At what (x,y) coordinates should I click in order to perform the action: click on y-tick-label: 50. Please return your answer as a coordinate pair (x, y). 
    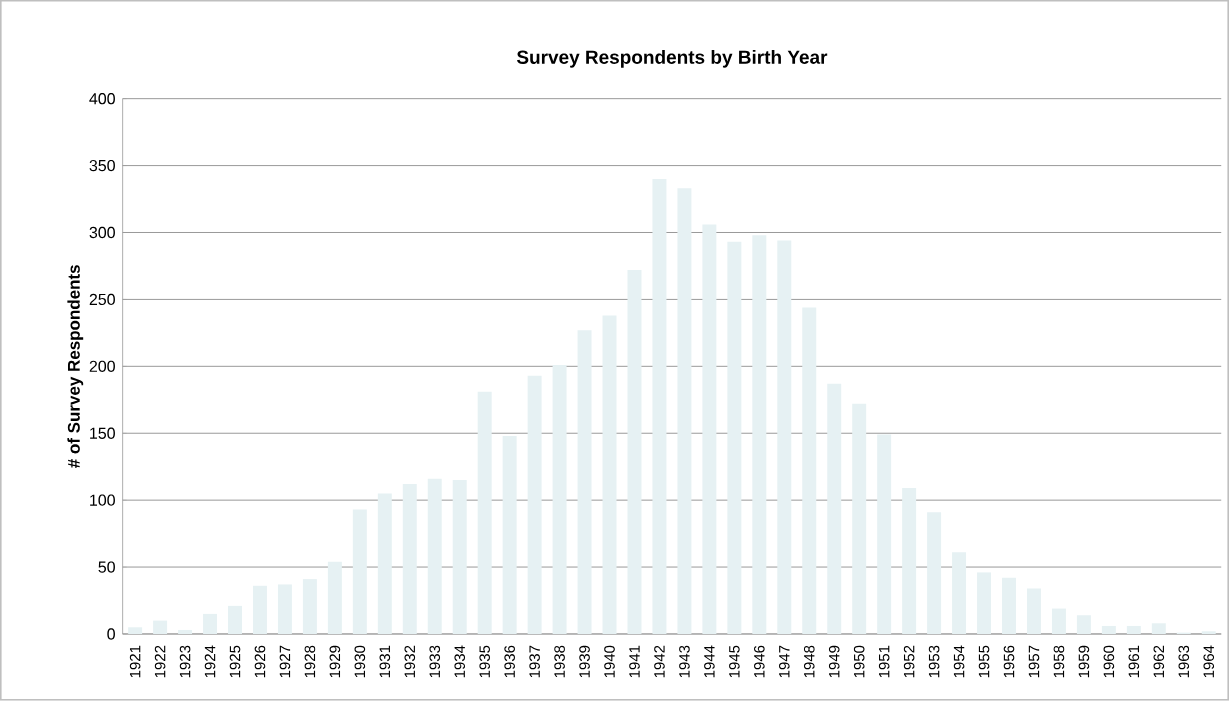
    Looking at the image, I should click on (106, 567).